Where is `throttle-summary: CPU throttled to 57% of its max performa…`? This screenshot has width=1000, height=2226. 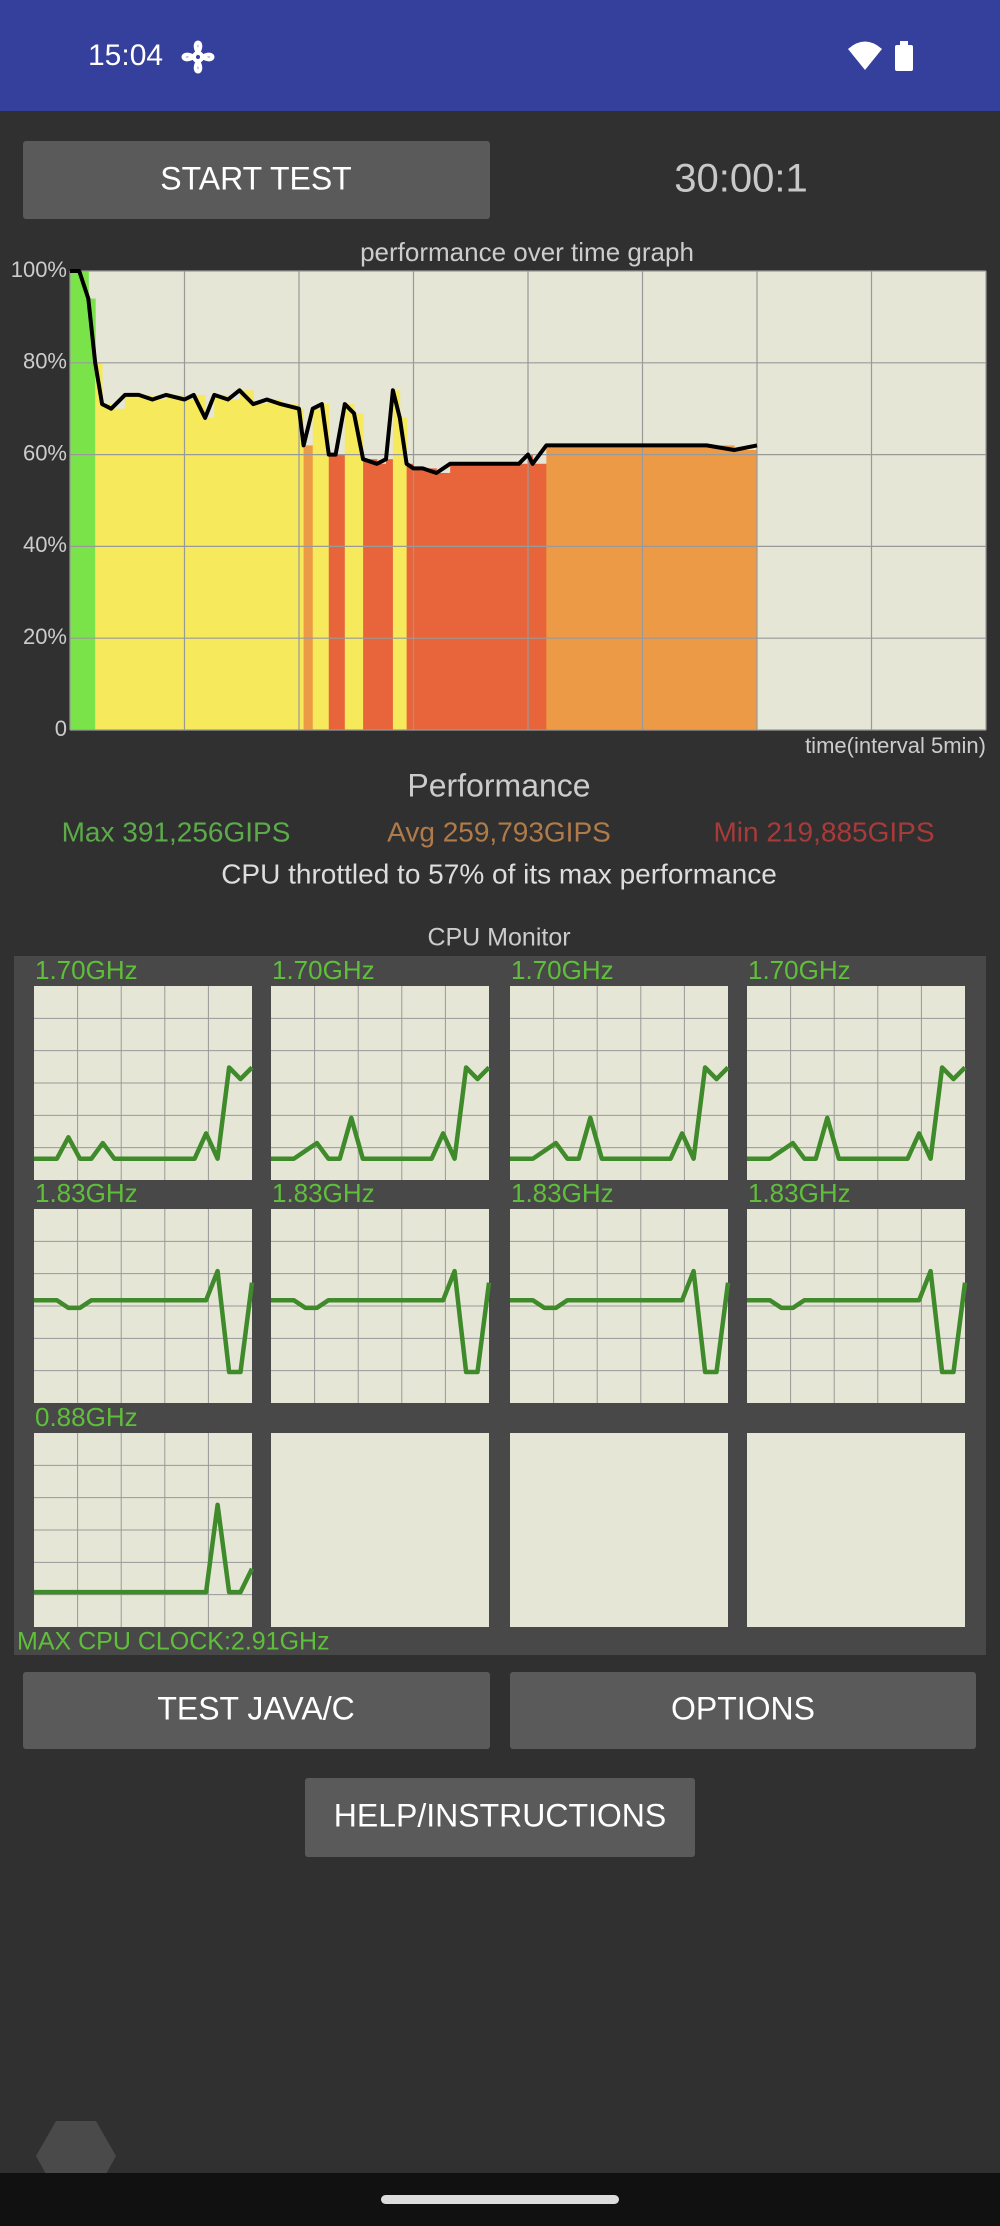
throttle-summary: CPU throttled to 57% of its max performa… is located at coordinates (499, 873).